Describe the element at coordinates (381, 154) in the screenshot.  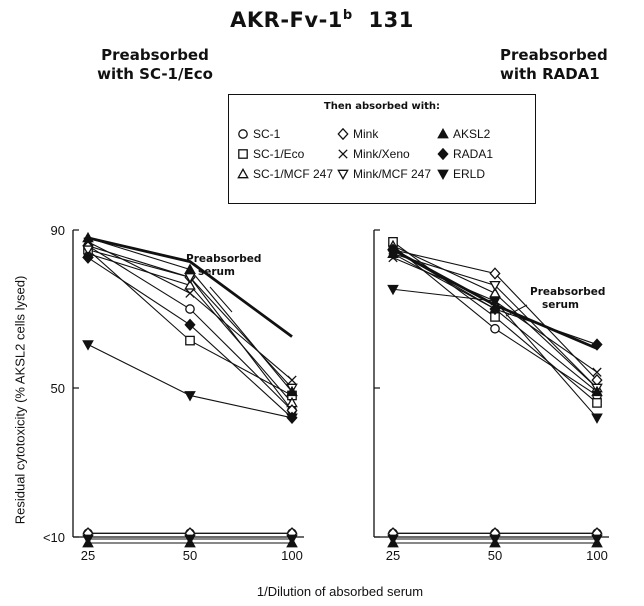
I see `legend-label-mink-xeno: Mink/Xeno` at that location.